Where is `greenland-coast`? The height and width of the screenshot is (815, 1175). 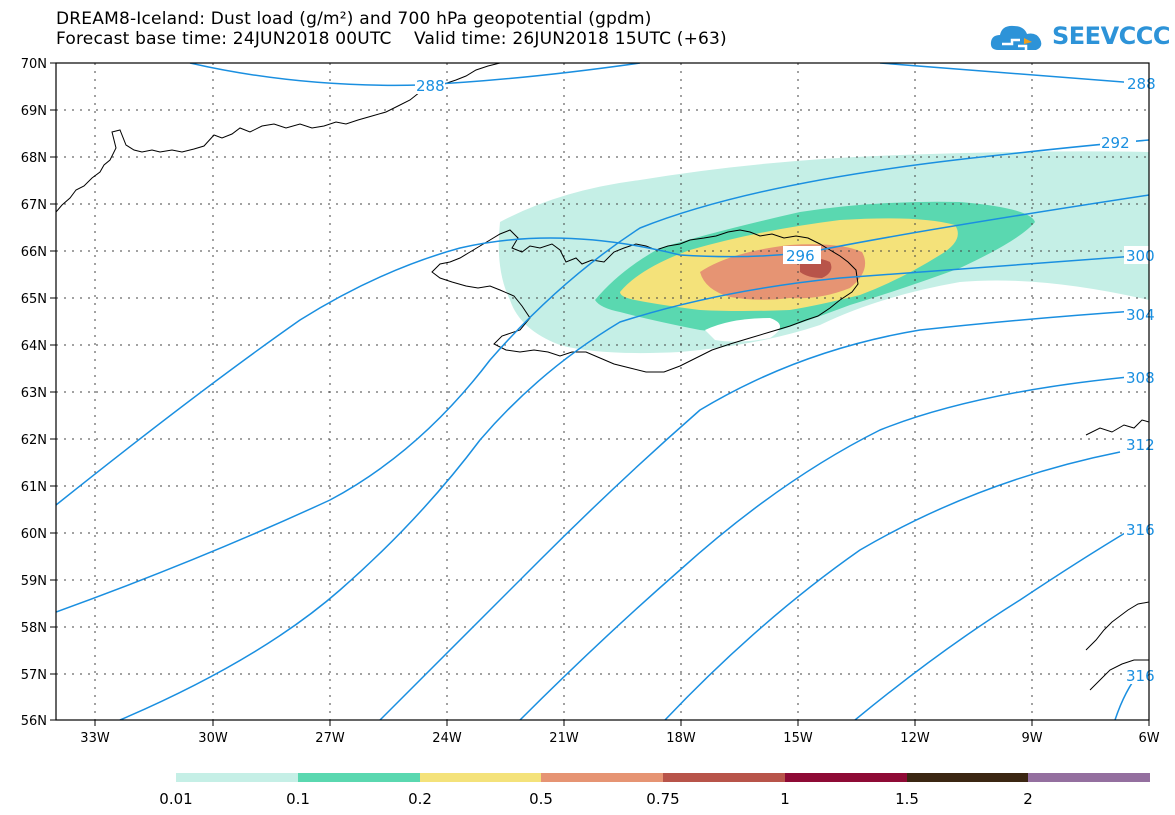 greenland-coast is located at coordinates (278, 138).